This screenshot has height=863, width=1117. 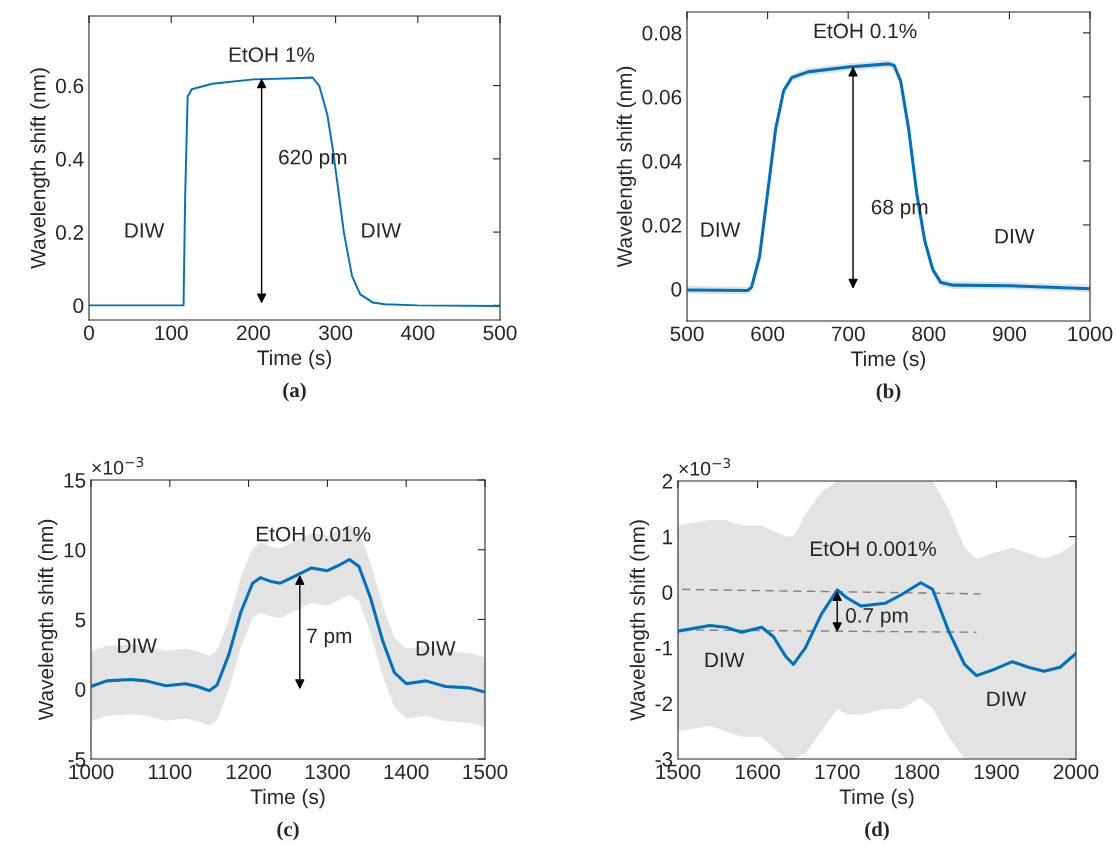 I want to click on x-tick-label: 800, so click(x=929, y=334).